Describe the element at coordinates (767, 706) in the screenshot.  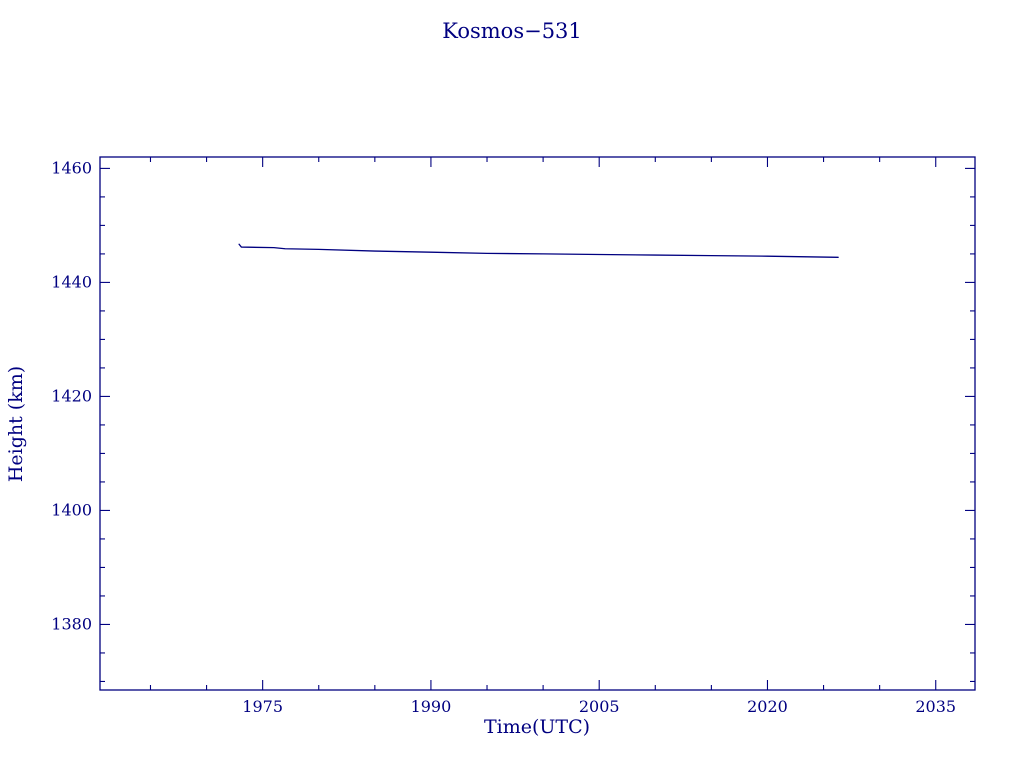
I see `x-tick-label: 2020` at that location.